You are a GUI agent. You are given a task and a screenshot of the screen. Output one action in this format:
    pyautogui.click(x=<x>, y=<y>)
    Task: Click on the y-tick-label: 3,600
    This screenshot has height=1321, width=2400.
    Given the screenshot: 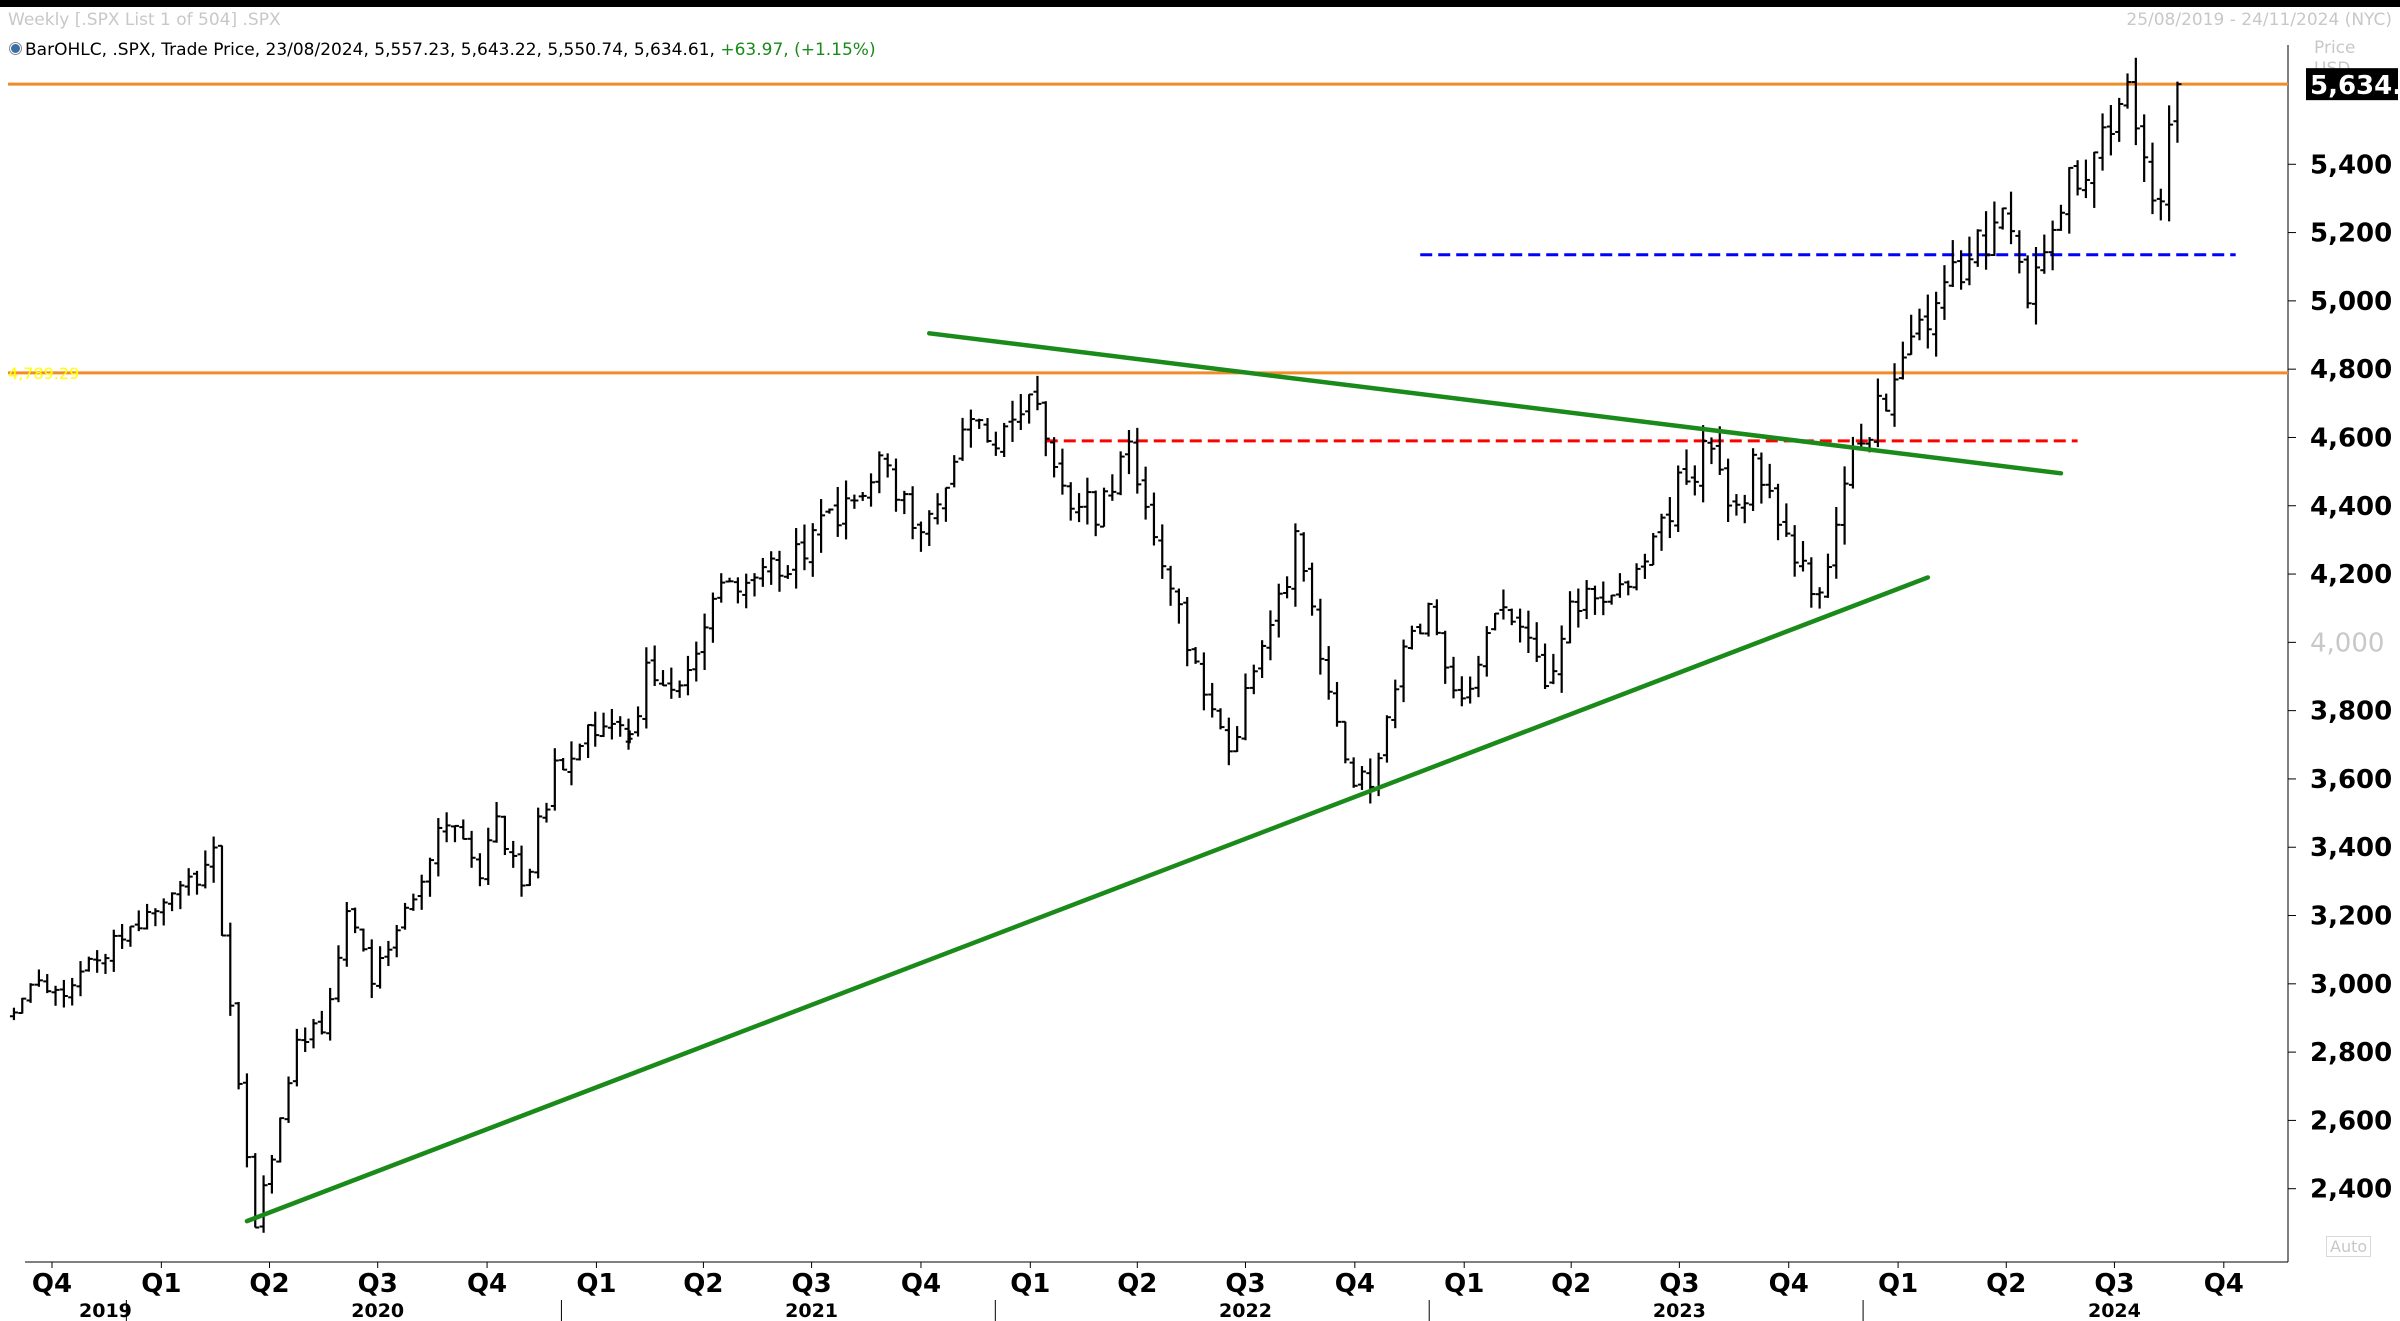 What is the action you would take?
    pyautogui.click(x=2351, y=780)
    